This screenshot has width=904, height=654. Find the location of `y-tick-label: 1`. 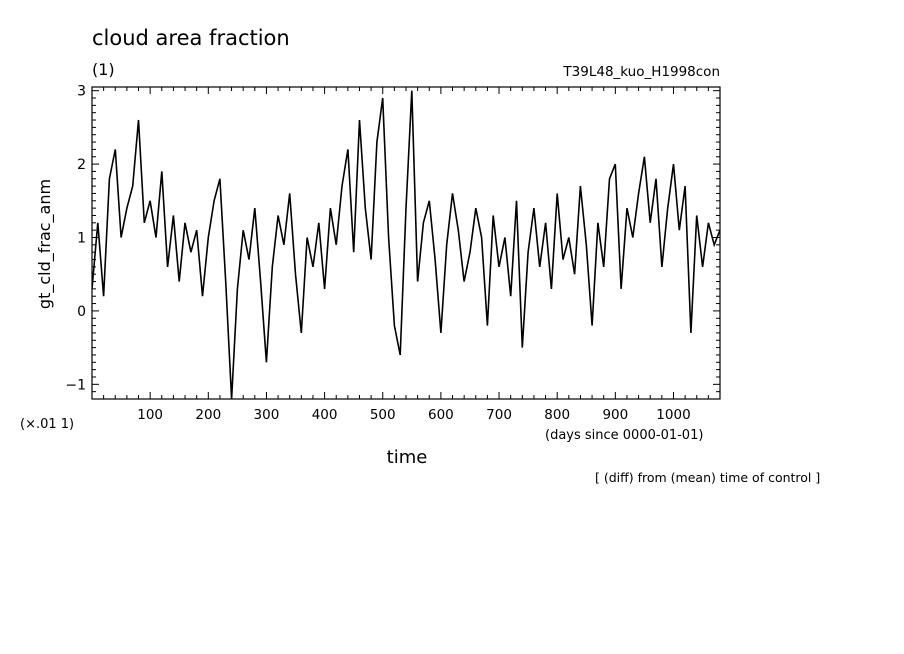

y-tick-label: 1 is located at coordinates (81, 238).